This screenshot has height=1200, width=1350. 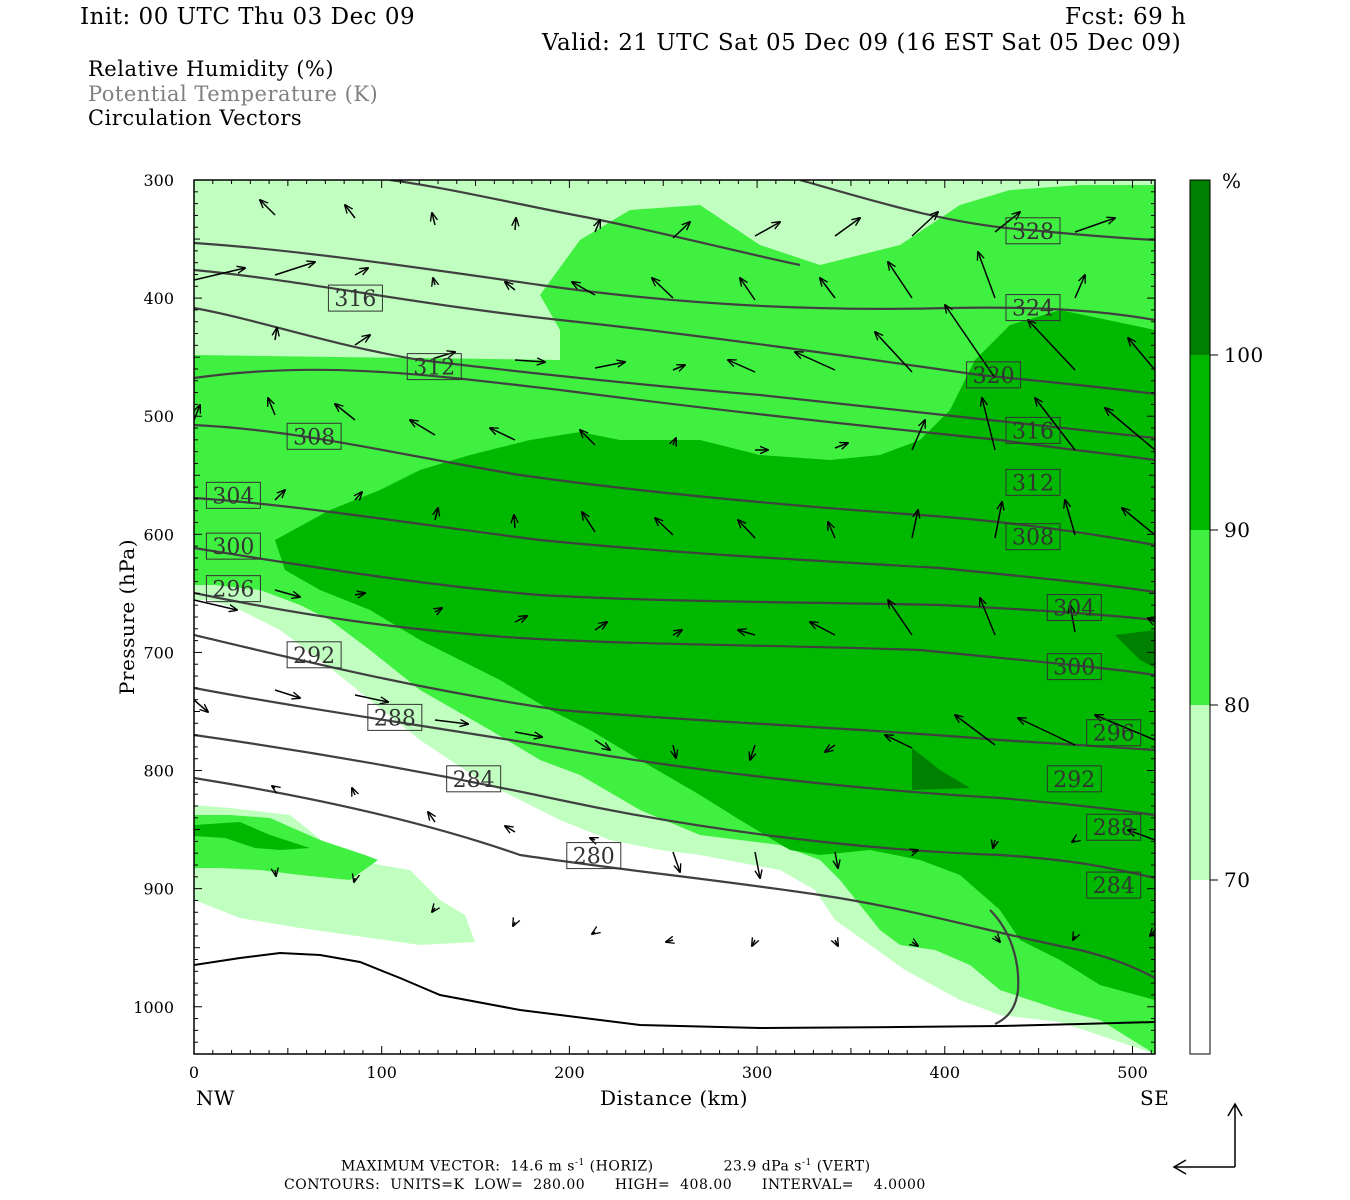 What do you see at coordinates (194, 1072) in the screenshot?
I see `x-tick-label: 0` at bounding box center [194, 1072].